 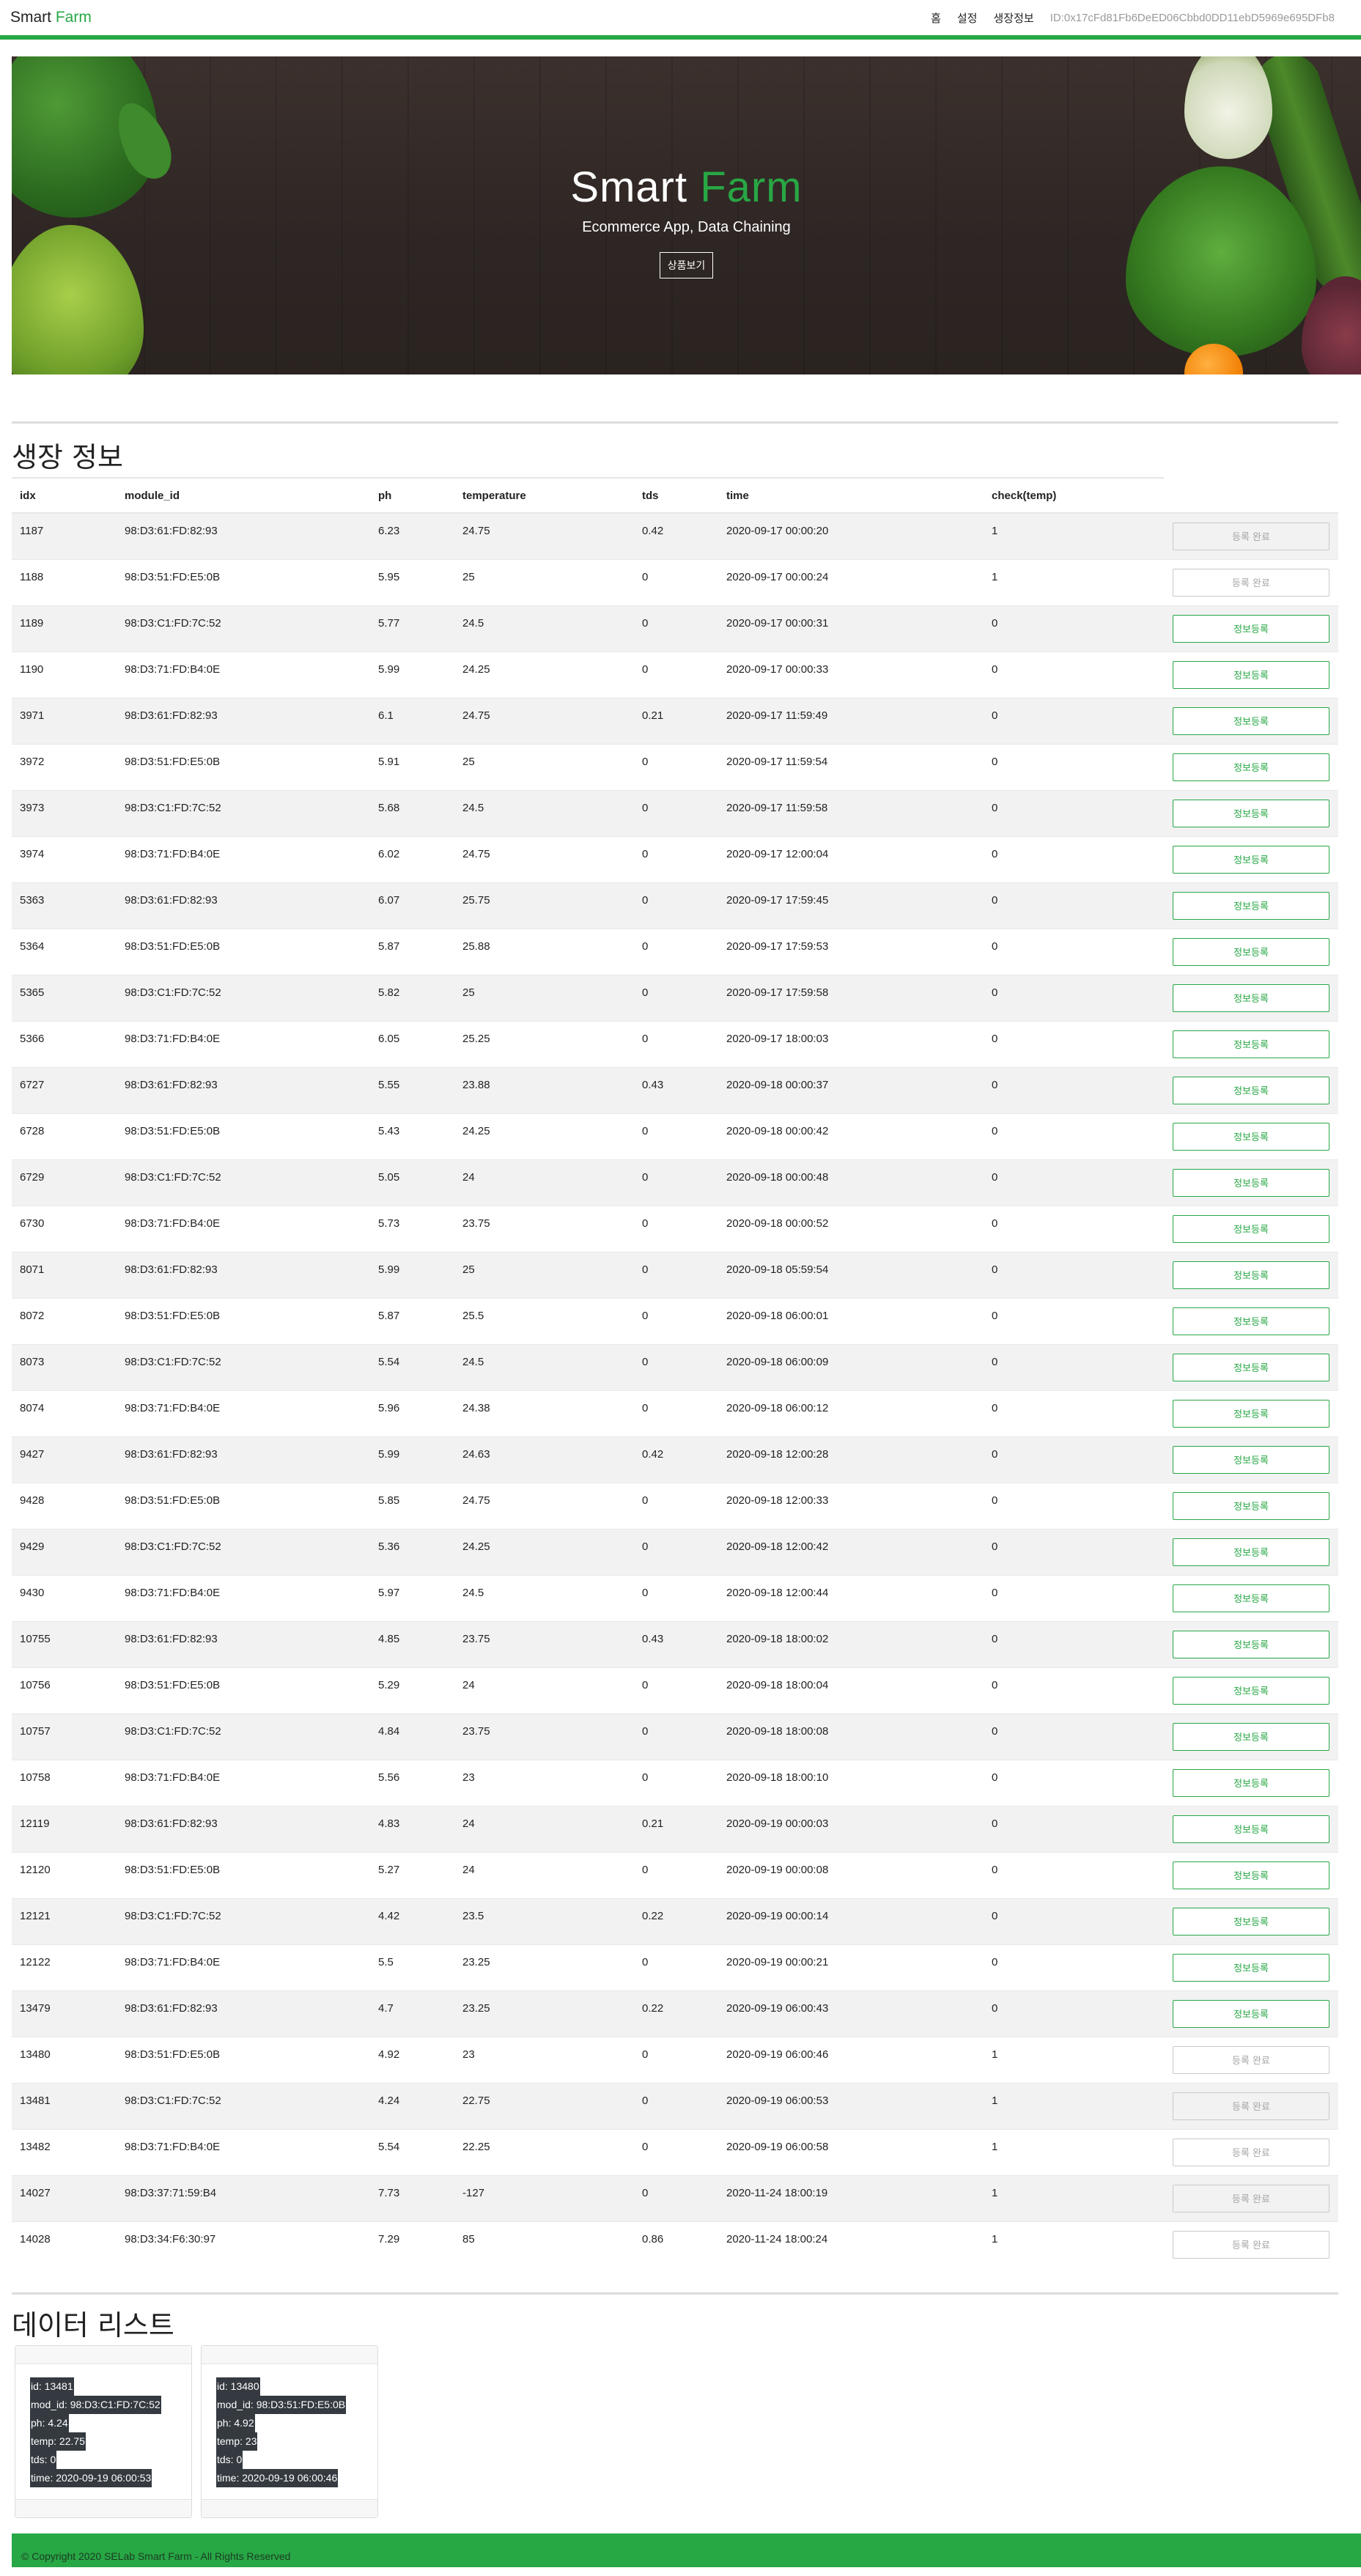 I want to click on view-products-button: 상품보기, so click(x=686, y=265).